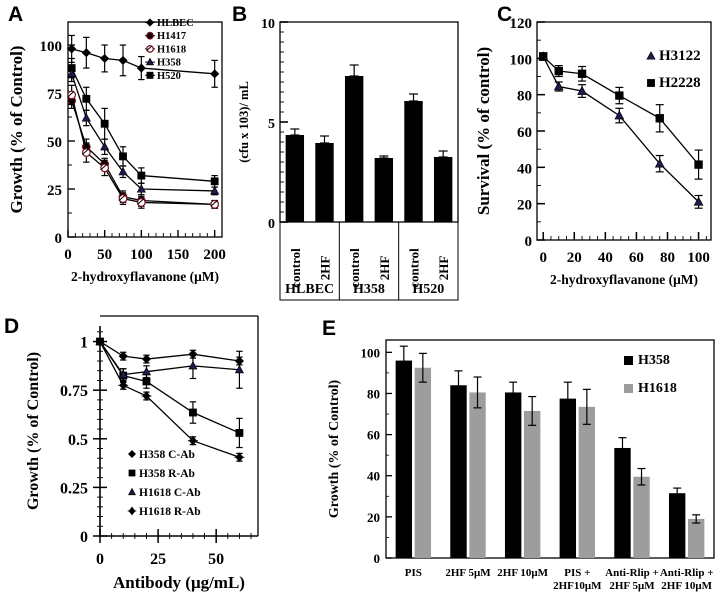  Describe the element at coordinates (158, 559) in the screenshot. I see `x-tick-label: 25` at that location.